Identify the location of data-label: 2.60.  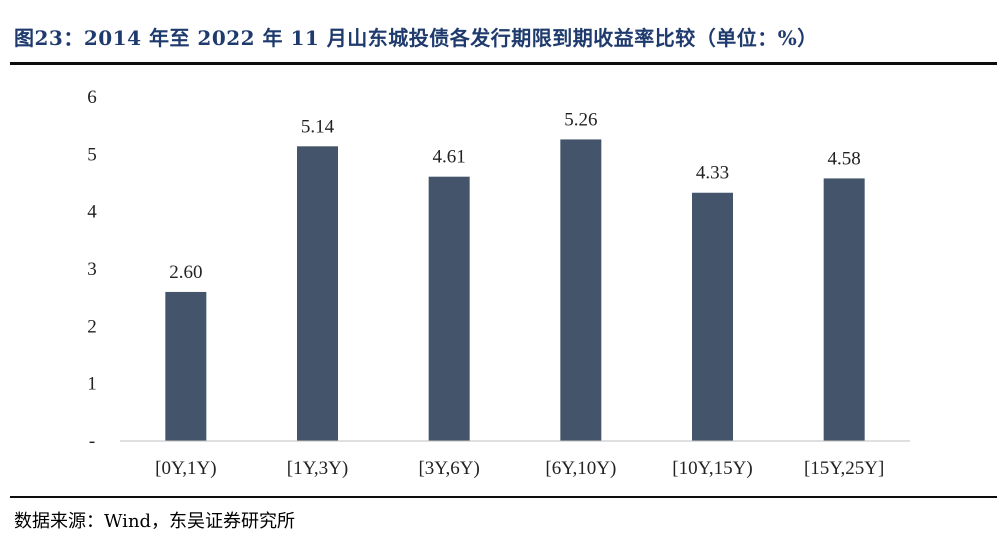
(185, 272).